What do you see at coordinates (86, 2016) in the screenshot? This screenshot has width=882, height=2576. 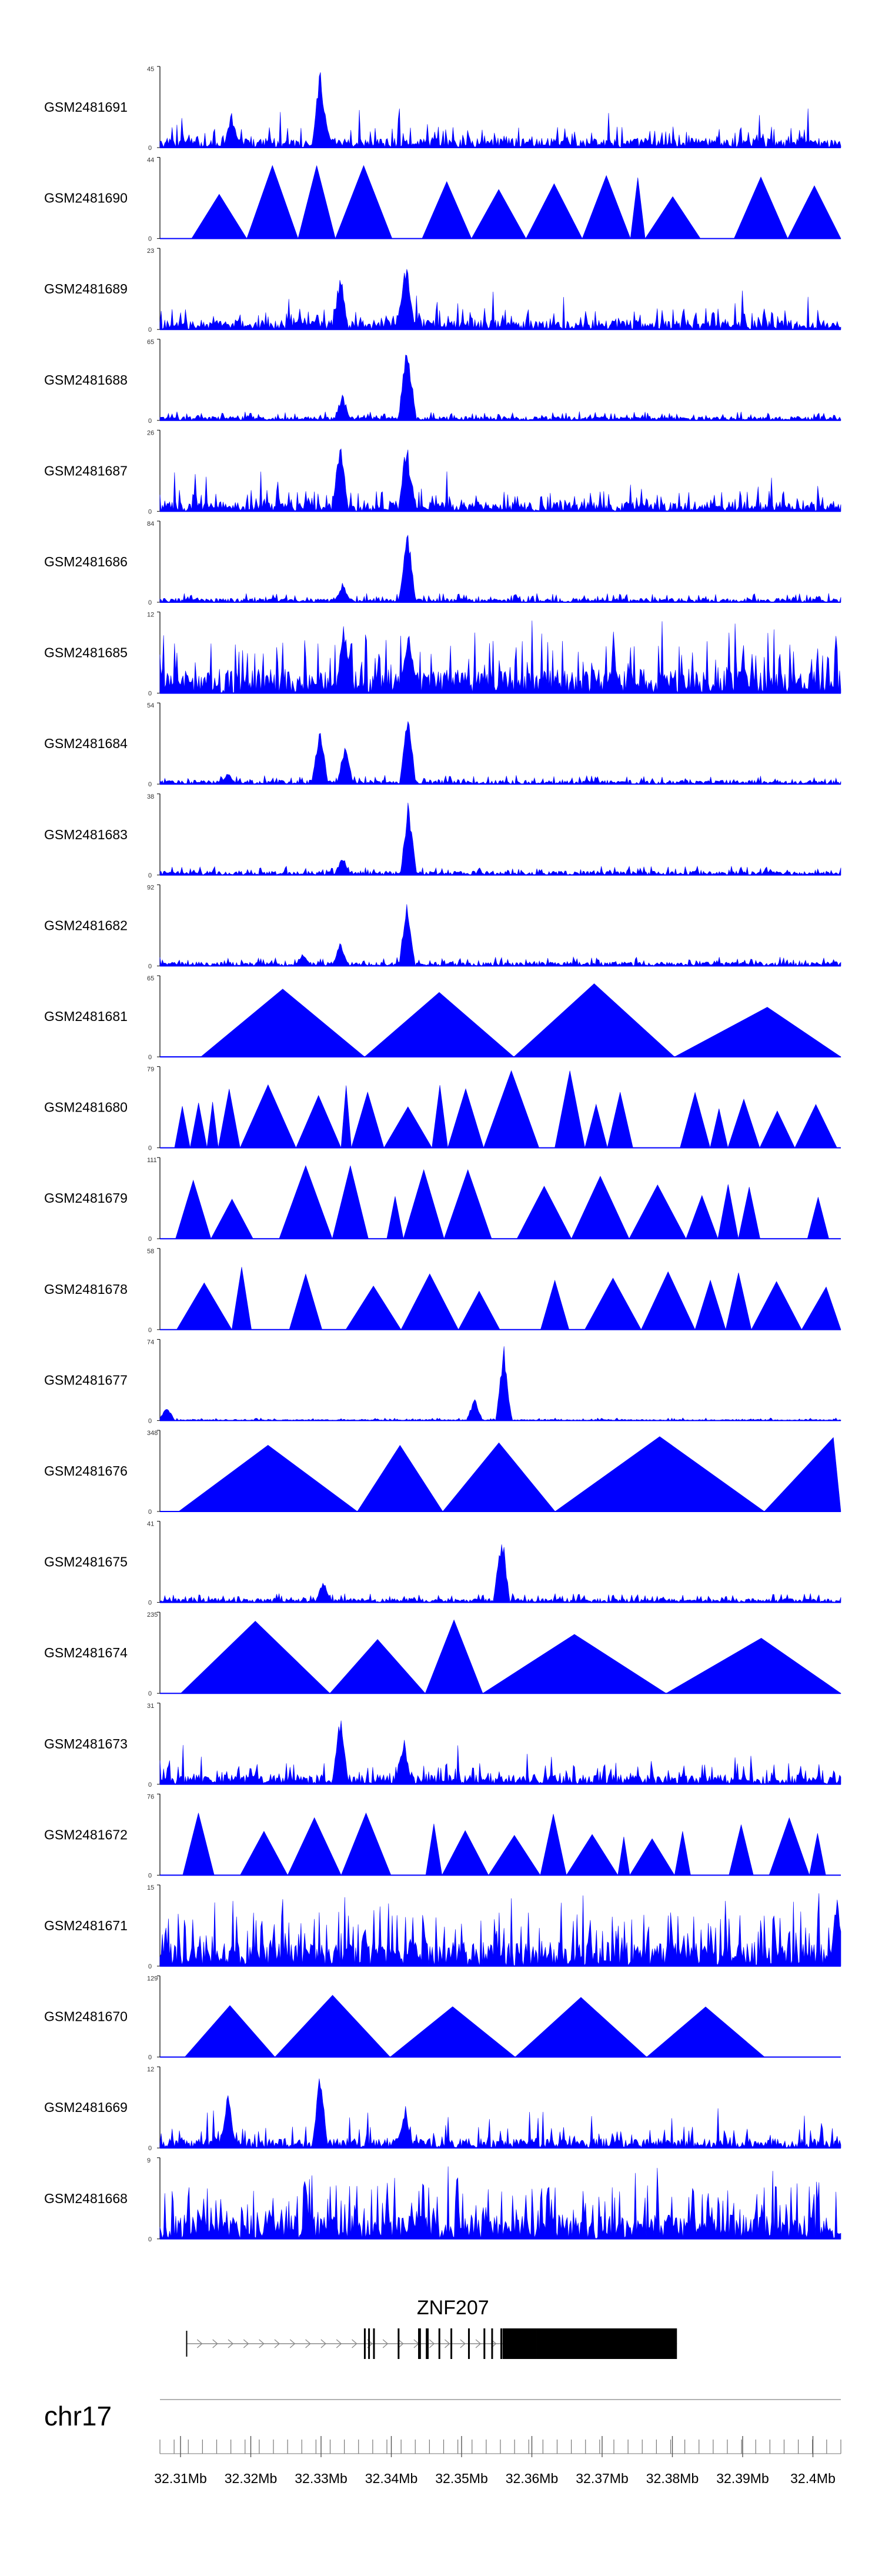 I see `track-label: GSM2481670` at bounding box center [86, 2016].